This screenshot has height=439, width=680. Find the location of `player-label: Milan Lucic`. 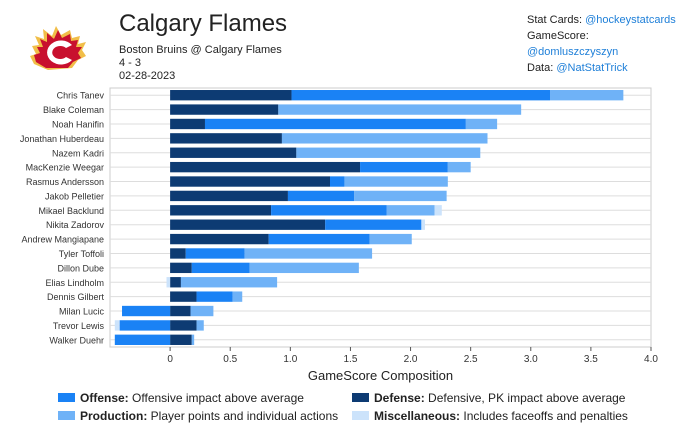

player-label: Milan Lucic is located at coordinates (82, 312).